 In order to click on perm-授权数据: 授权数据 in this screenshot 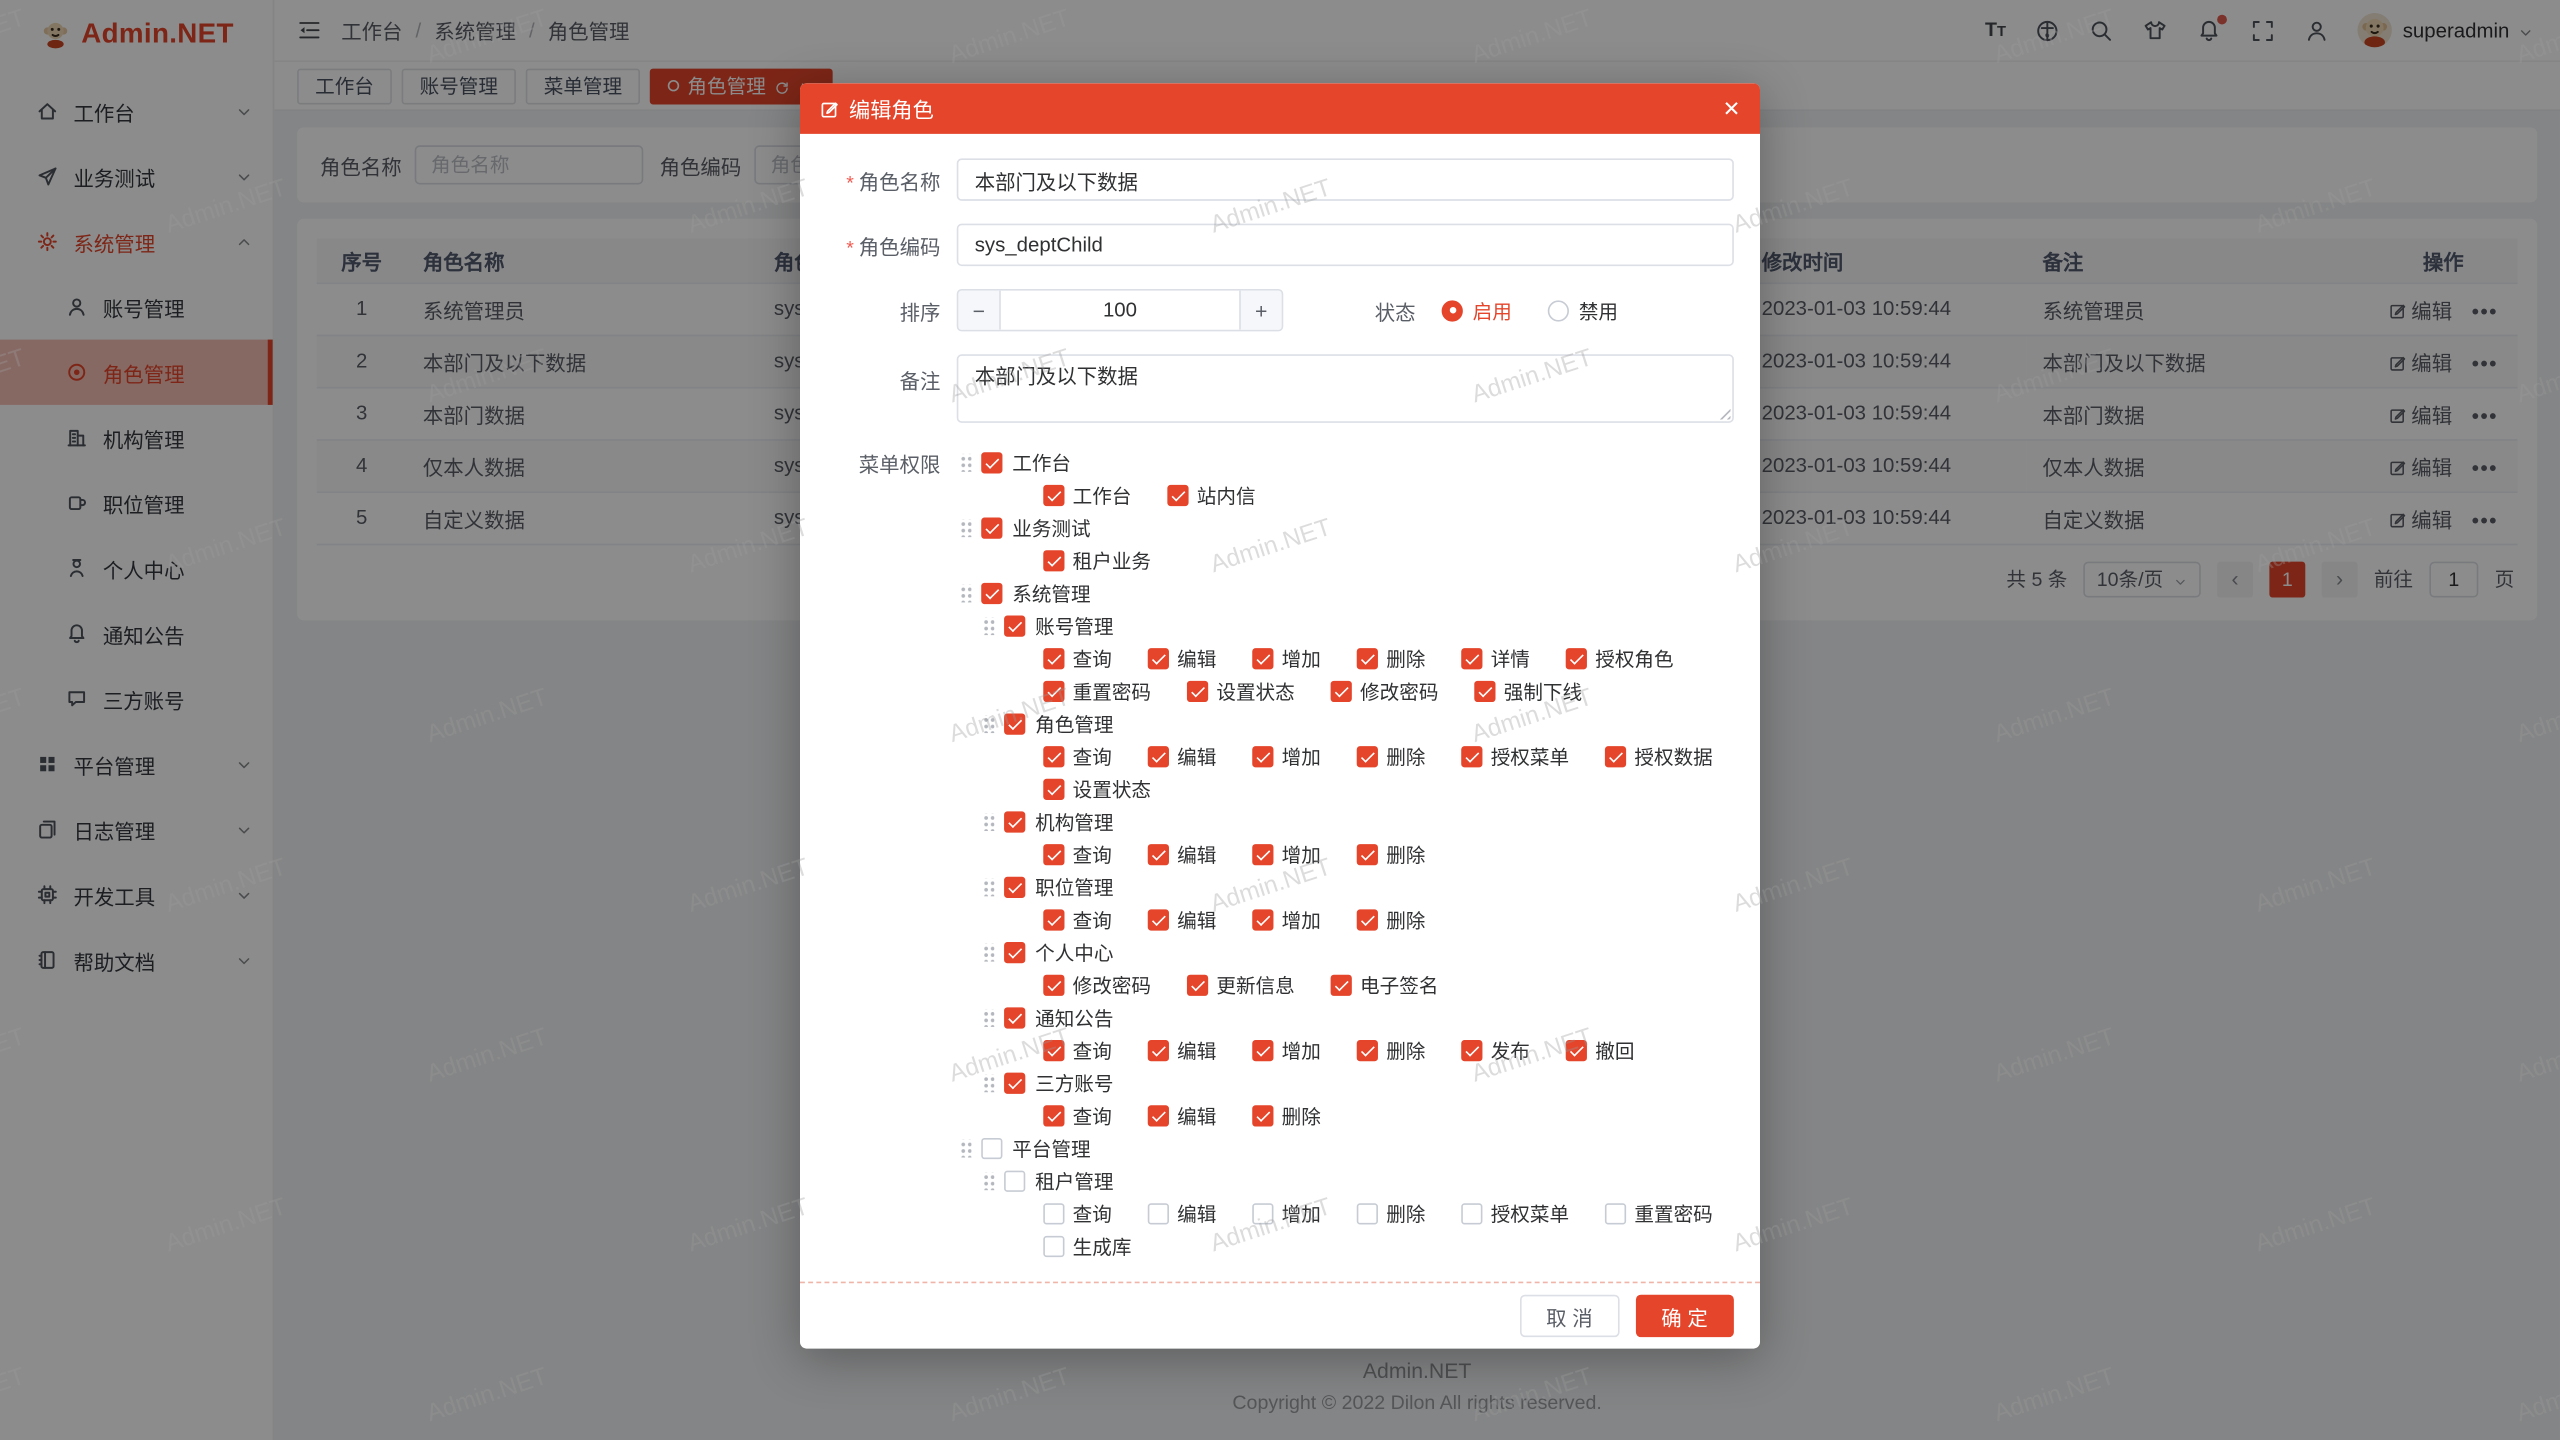, I will do `click(1659, 756)`.